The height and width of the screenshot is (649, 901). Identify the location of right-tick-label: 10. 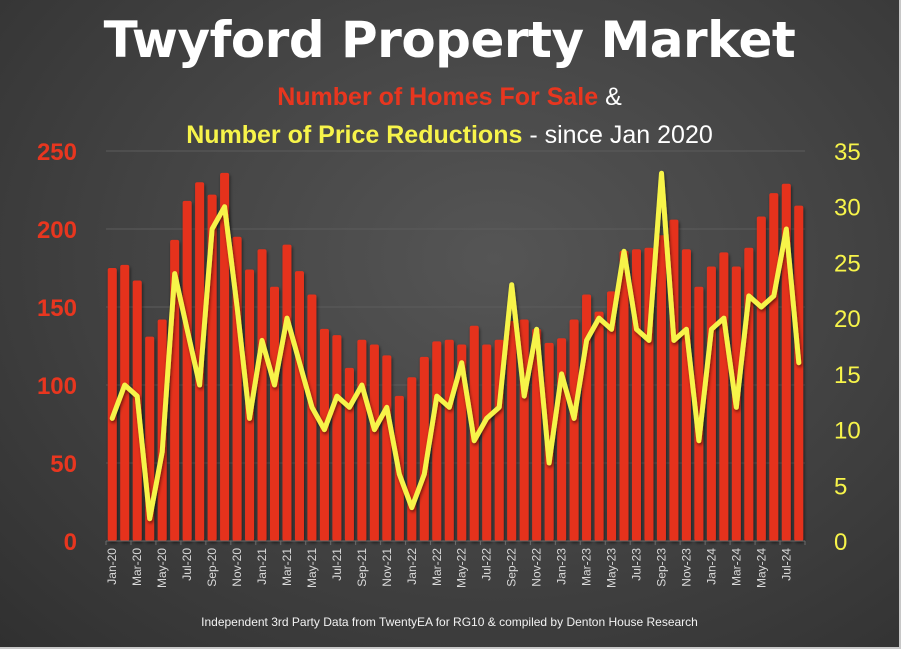
(847, 431).